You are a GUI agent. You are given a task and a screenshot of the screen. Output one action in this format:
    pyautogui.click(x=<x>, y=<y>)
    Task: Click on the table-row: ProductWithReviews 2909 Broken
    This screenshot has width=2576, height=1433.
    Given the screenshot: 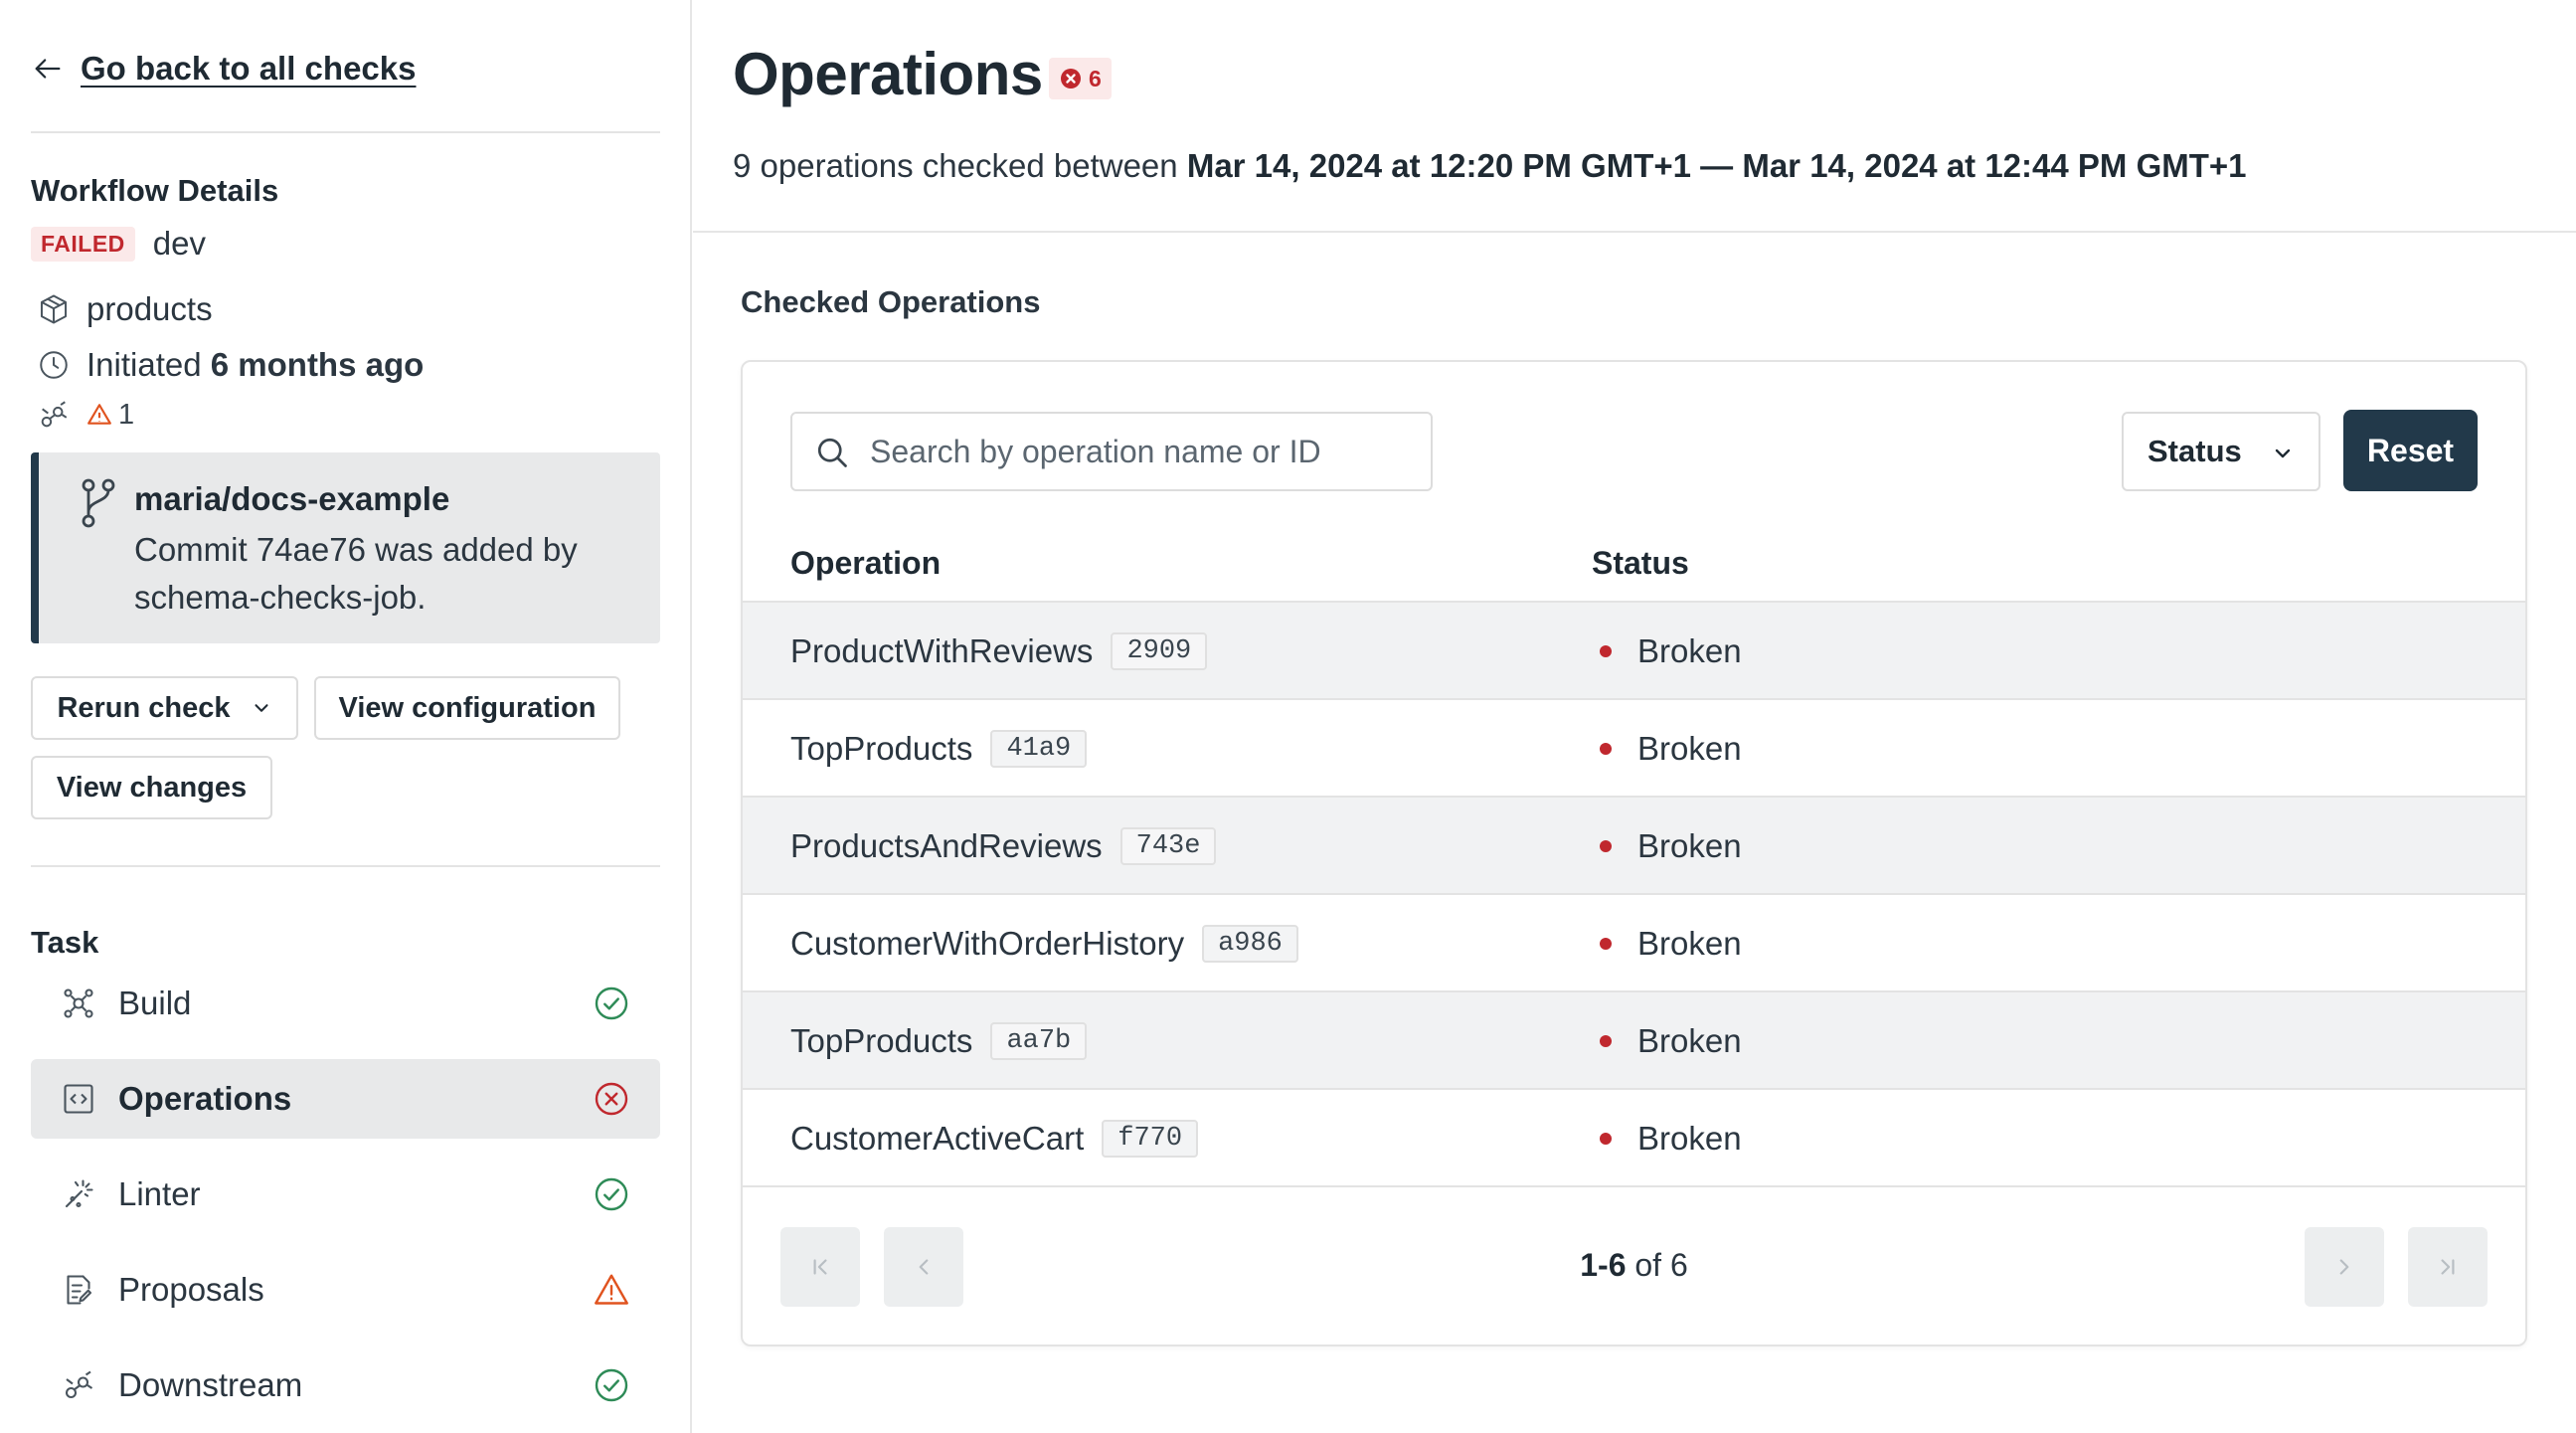 What is the action you would take?
    pyautogui.click(x=1634, y=649)
    